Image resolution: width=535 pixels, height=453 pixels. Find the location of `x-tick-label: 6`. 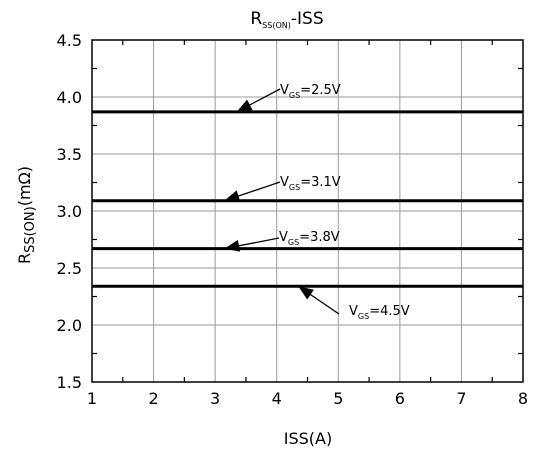

x-tick-label: 6 is located at coordinates (400, 398).